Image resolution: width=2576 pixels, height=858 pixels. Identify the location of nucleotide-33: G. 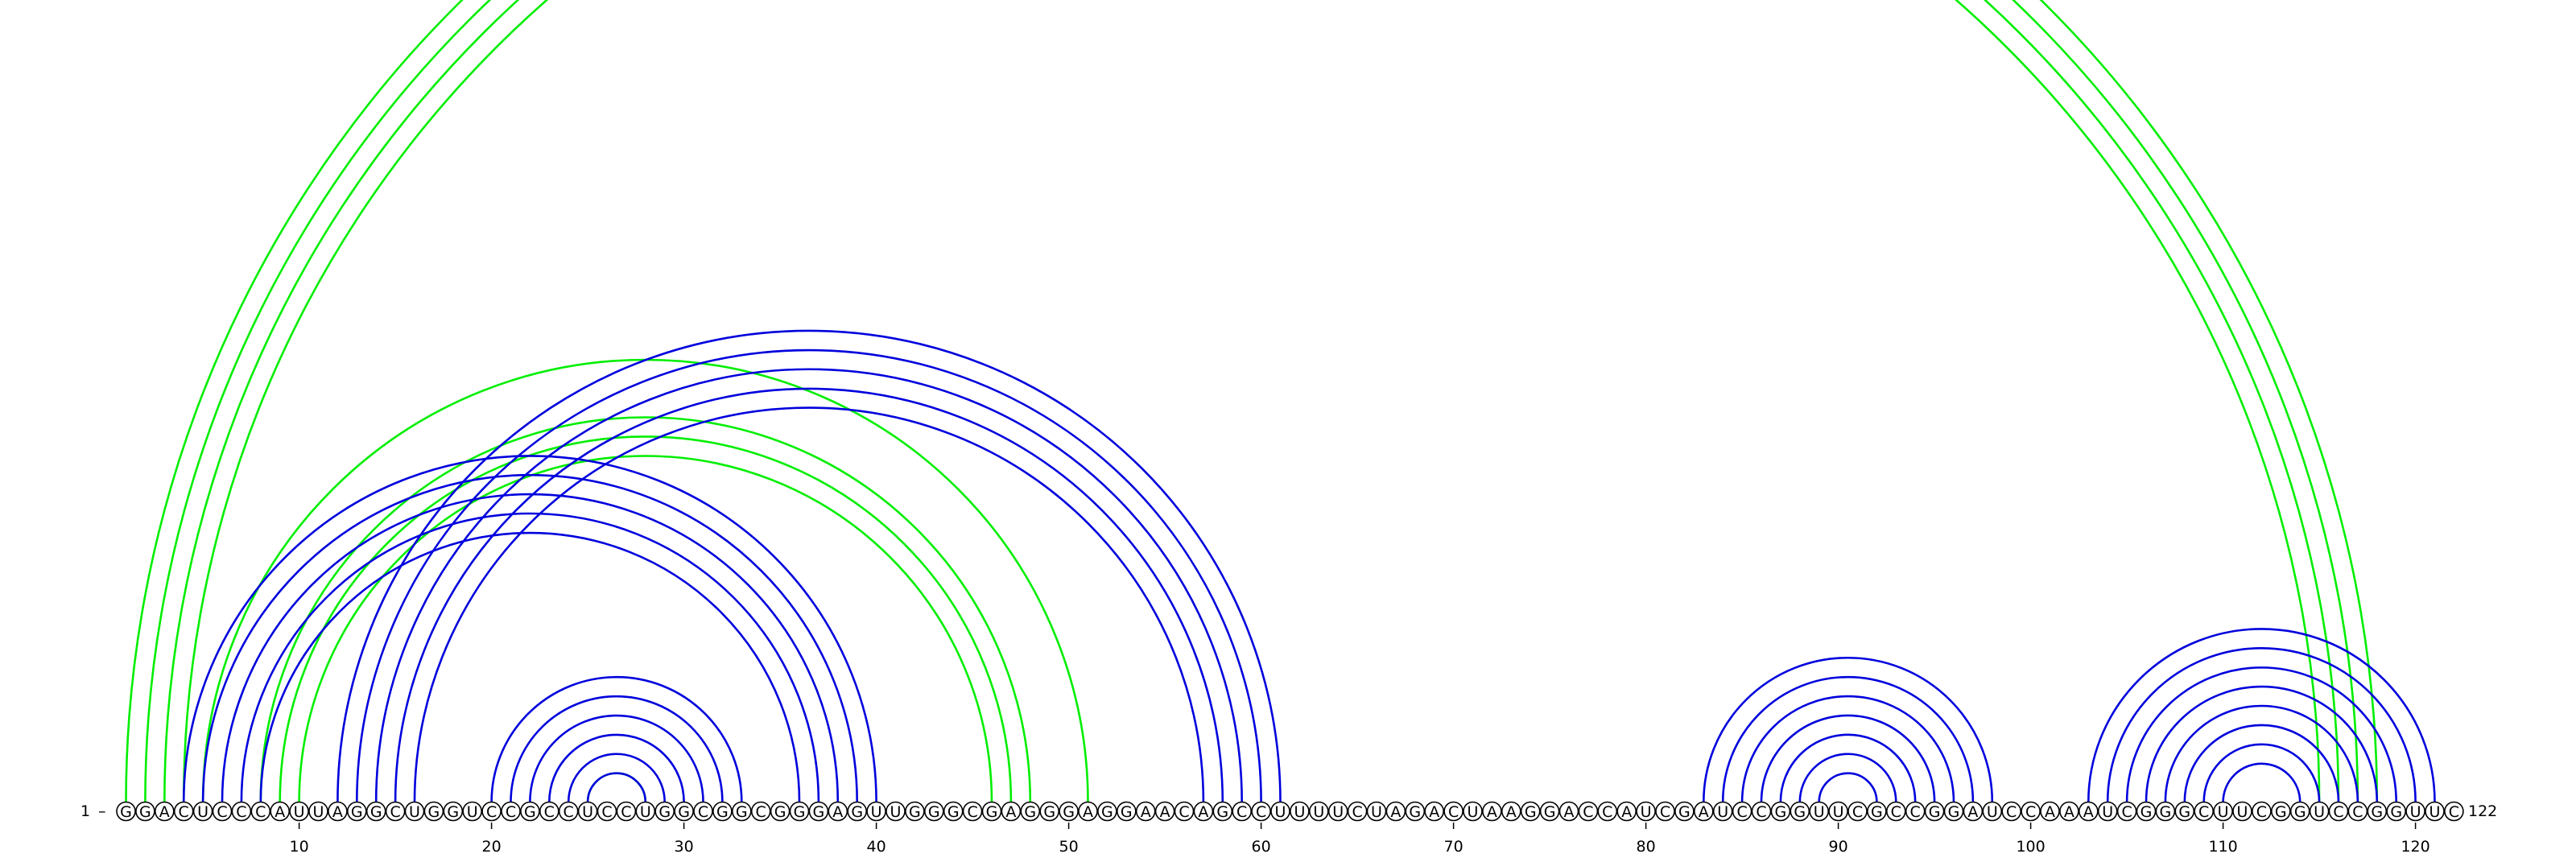
(741, 812).